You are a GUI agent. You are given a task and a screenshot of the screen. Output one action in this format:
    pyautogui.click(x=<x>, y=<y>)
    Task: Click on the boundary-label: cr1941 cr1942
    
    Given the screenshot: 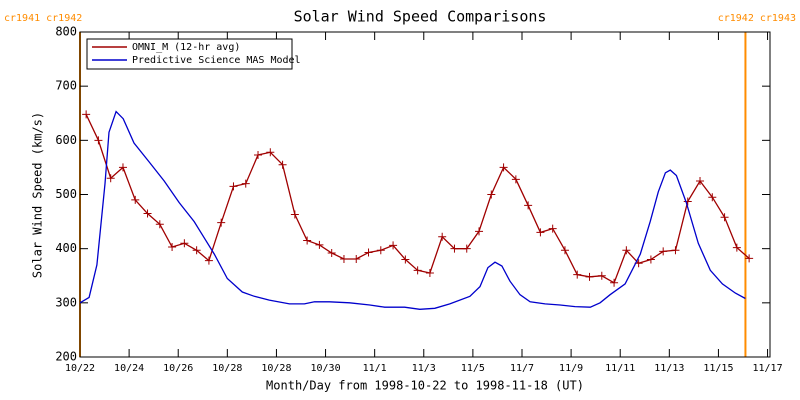 What is the action you would take?
    pyautogui.click(x=43, y=18)
    